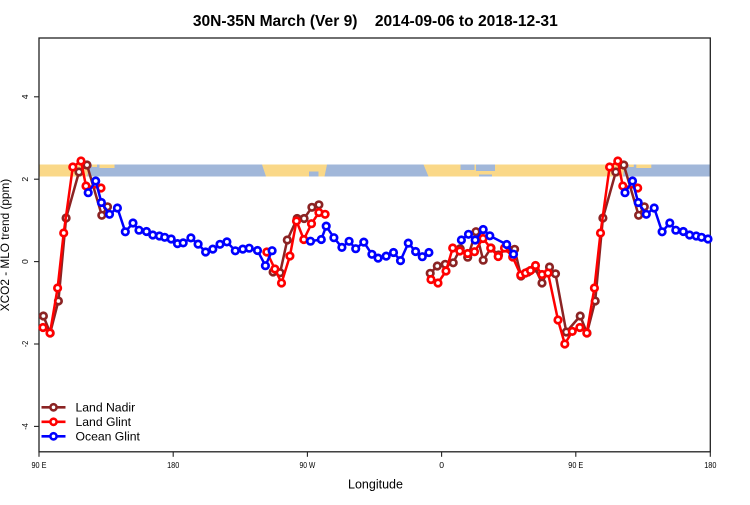 Image resolution: width=750 pixels, height=505 pixels. What do you see at coordinates (25, 344) in the screenshot?
I see `svg-text: -2` at bounding box center [25, 344].